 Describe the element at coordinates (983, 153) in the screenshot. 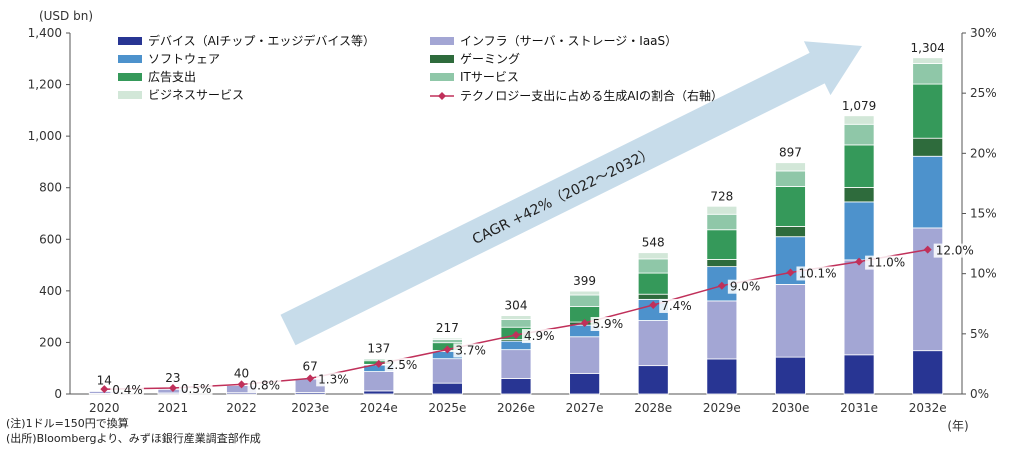

I see `y2-tick-label: 20%` at that location.